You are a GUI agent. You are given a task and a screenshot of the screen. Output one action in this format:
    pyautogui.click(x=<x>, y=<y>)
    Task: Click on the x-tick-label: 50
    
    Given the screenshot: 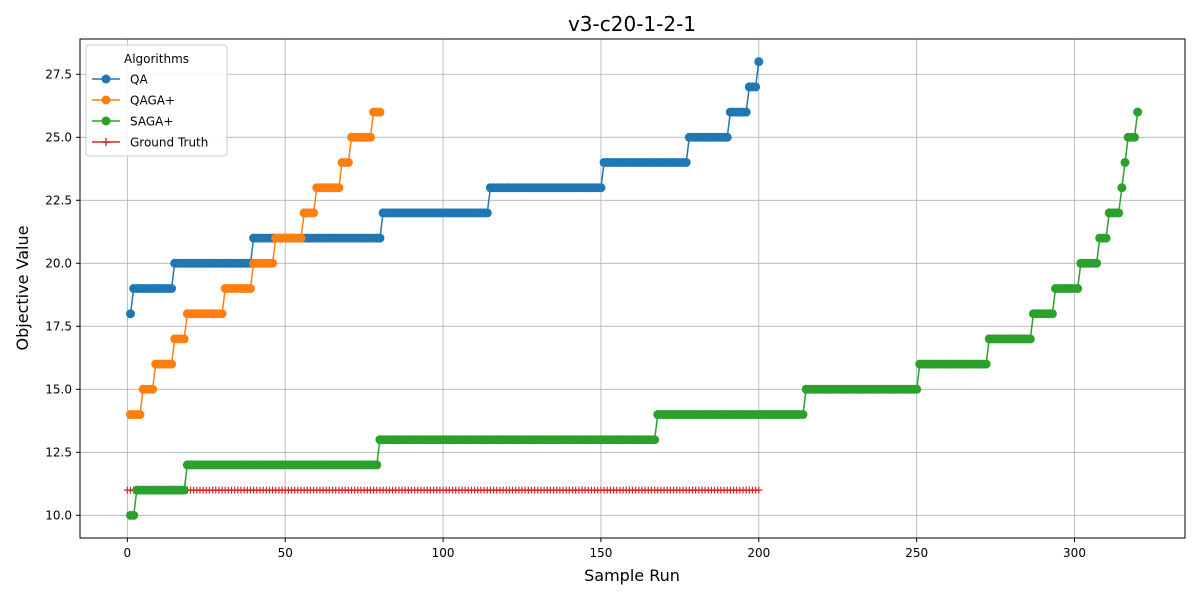 What is the action you would take?
    pyautogui.click(x=285, y=553)
    